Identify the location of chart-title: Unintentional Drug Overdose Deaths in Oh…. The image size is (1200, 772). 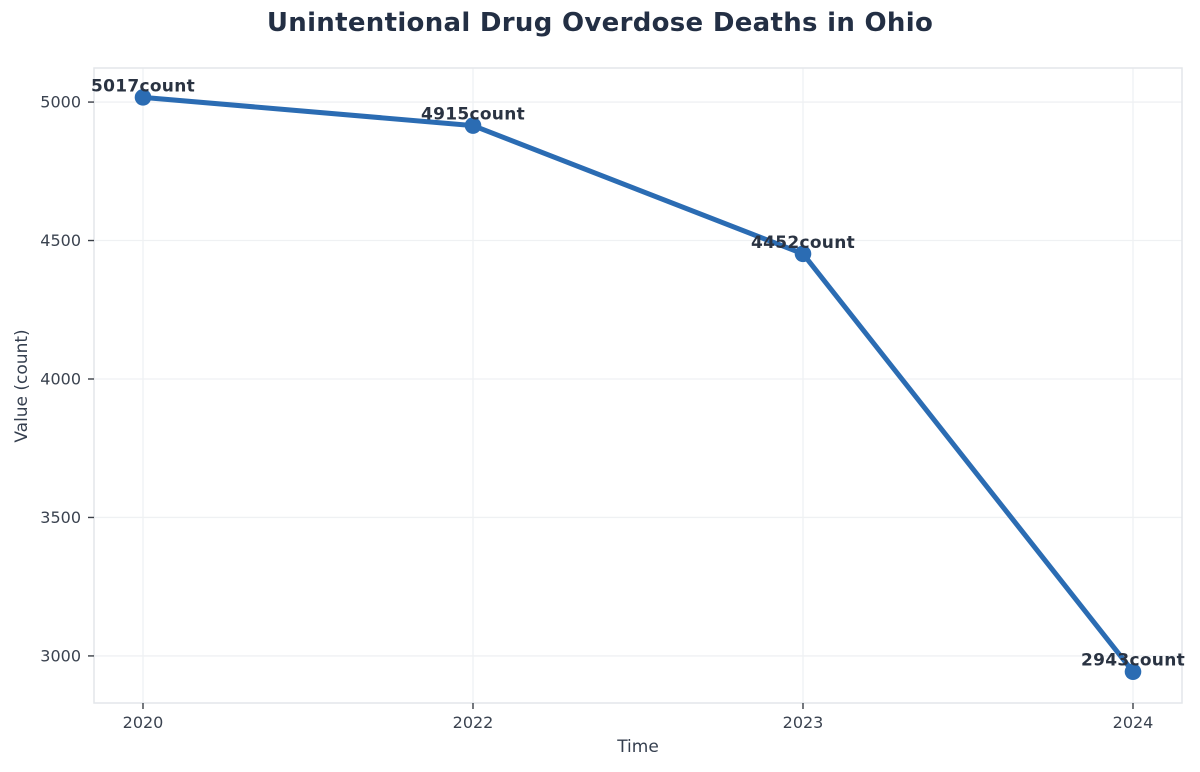
(600, 23).